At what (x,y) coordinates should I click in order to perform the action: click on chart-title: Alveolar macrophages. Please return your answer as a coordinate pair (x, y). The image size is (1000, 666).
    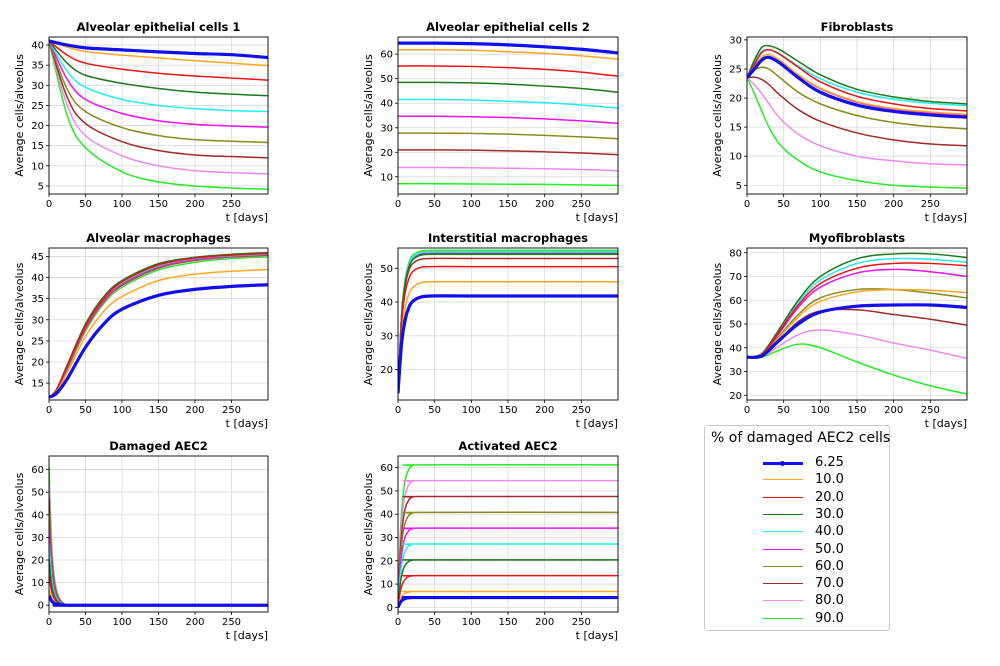
    Looking at the image, I should click on (158, 238).